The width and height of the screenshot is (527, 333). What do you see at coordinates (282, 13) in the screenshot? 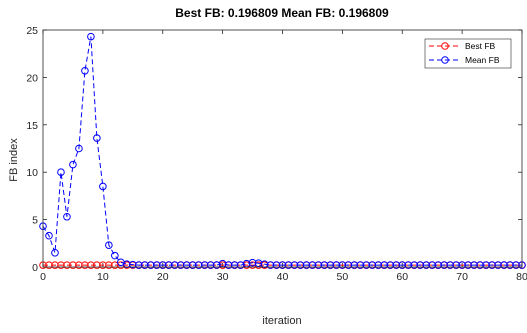
I see `chart-title: Best FB: 0.196809 Mean FB: 0.196809` at bounding box center [282, 13].